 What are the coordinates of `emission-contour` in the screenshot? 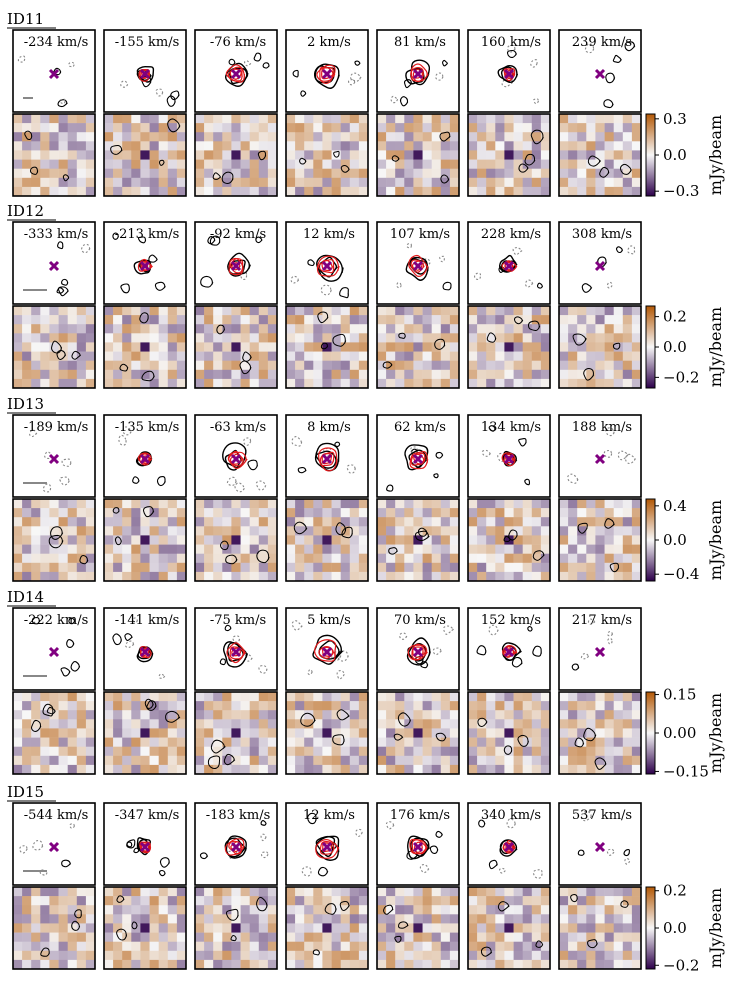 It's located at (330, 268).